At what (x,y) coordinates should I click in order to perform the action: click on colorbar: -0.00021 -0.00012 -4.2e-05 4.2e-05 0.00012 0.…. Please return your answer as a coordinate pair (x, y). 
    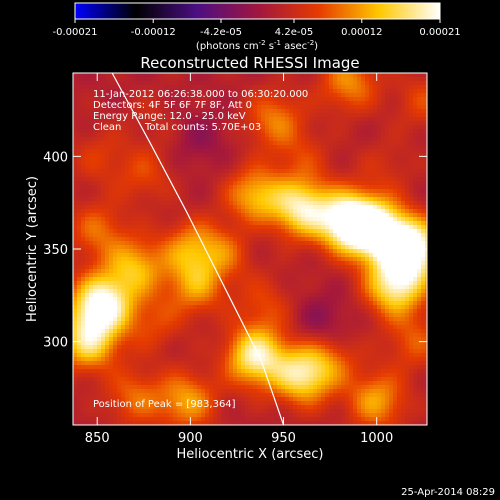
    Looking at the image, I should click on (257, 27).